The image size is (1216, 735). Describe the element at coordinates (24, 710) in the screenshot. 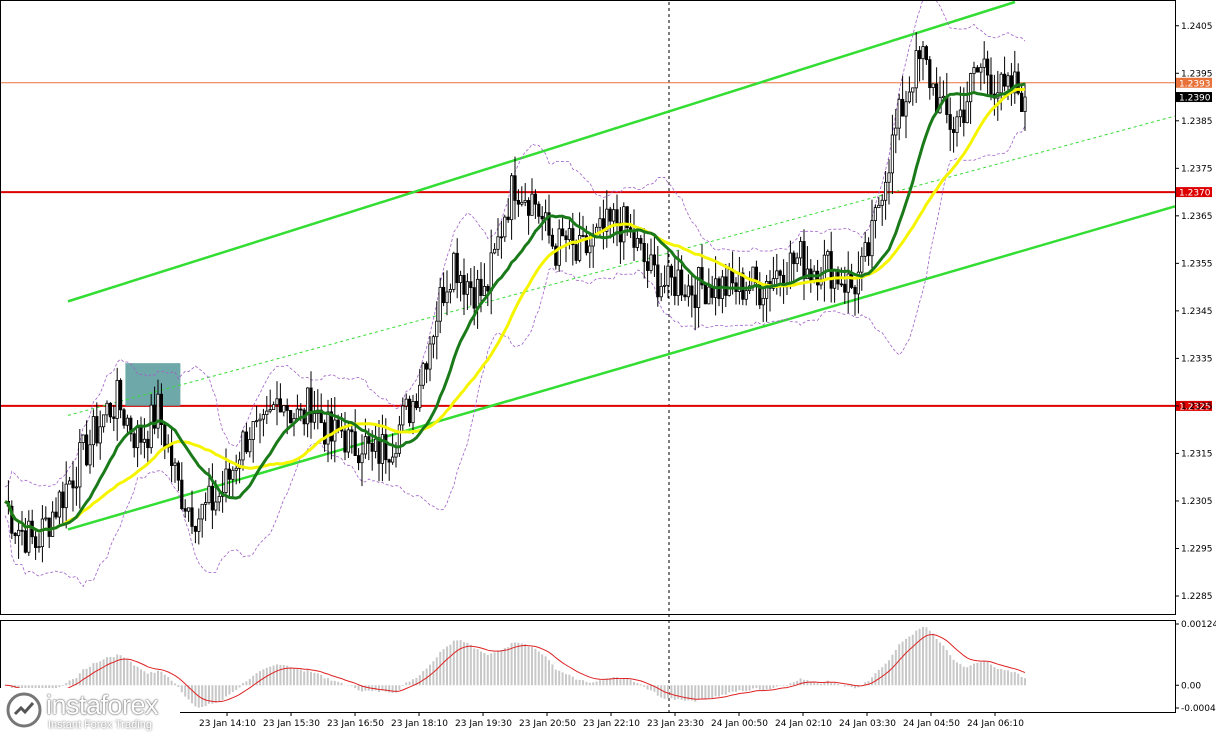

I see `instaforex-logo-icon` at that location.